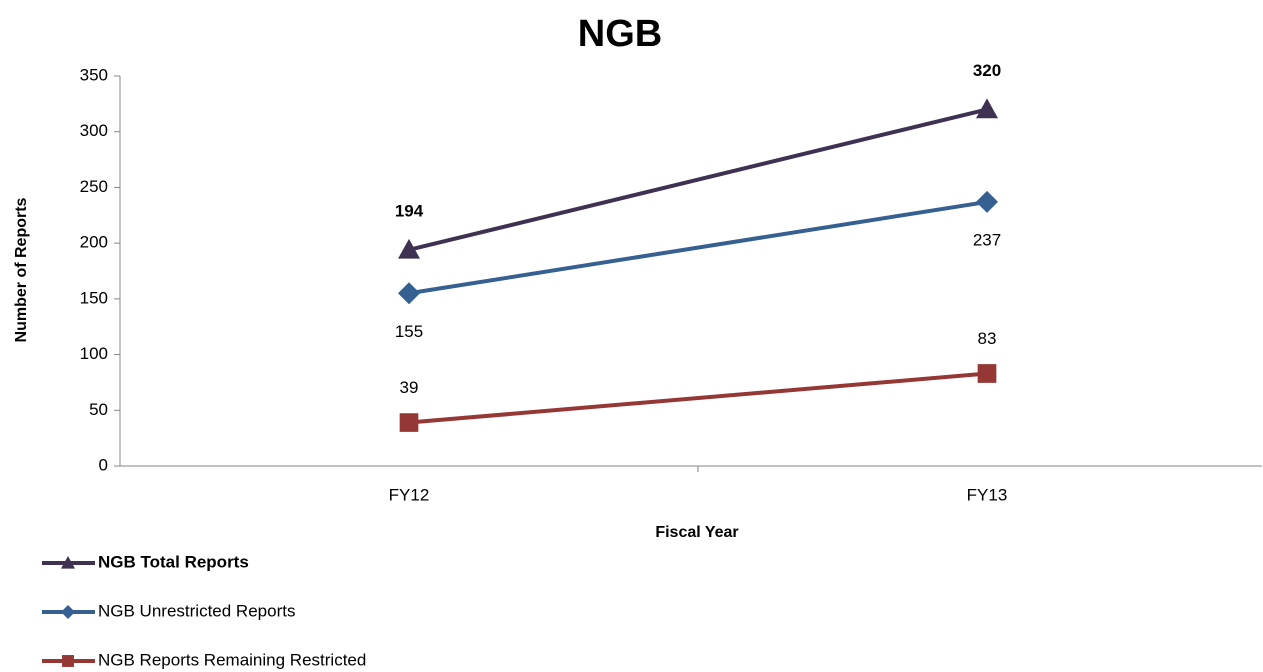 Image resolution: width=1263 pixels, height=672 pixels. What do you see at coordinates (103, 464) in the screenshot?
I see `y-tick-label: 0` at bounding box center [103, 464].